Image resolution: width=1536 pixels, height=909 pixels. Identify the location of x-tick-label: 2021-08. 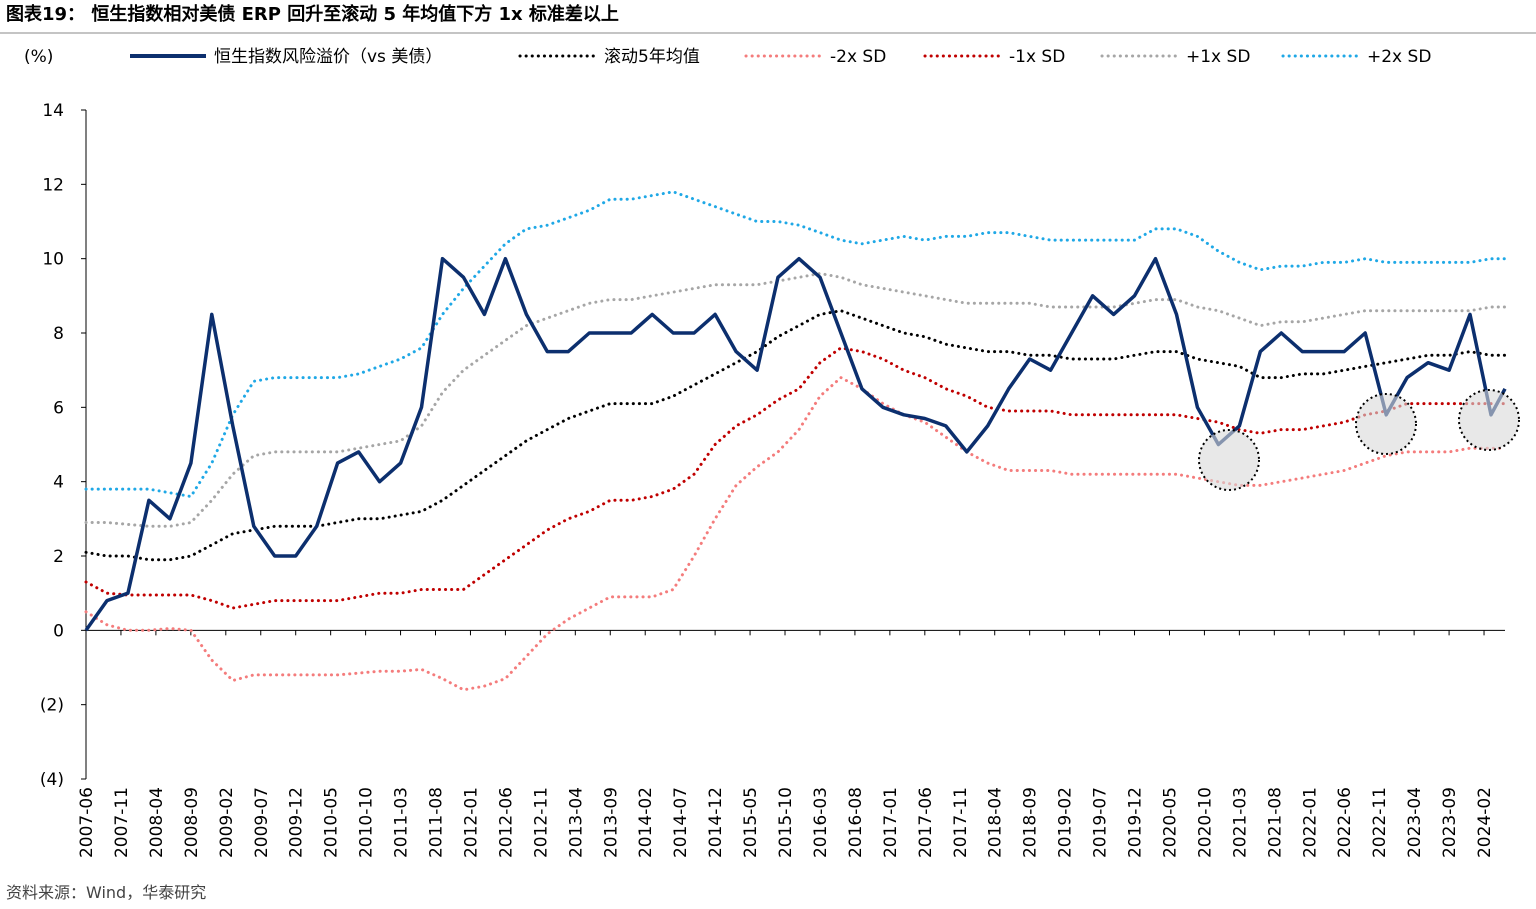
(1275, 822).